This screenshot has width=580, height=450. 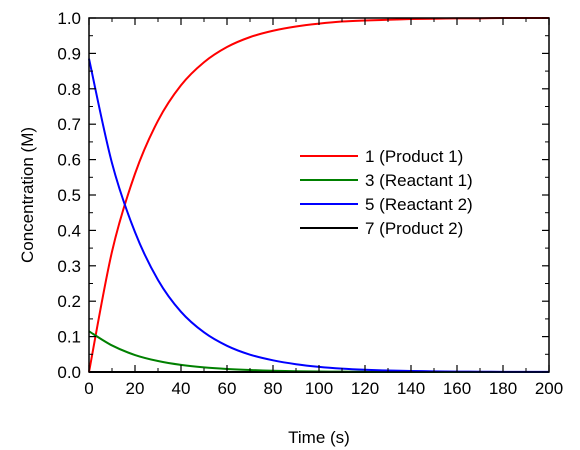 I want to click on x-tick-label: 100, so click(x=319, y=388).